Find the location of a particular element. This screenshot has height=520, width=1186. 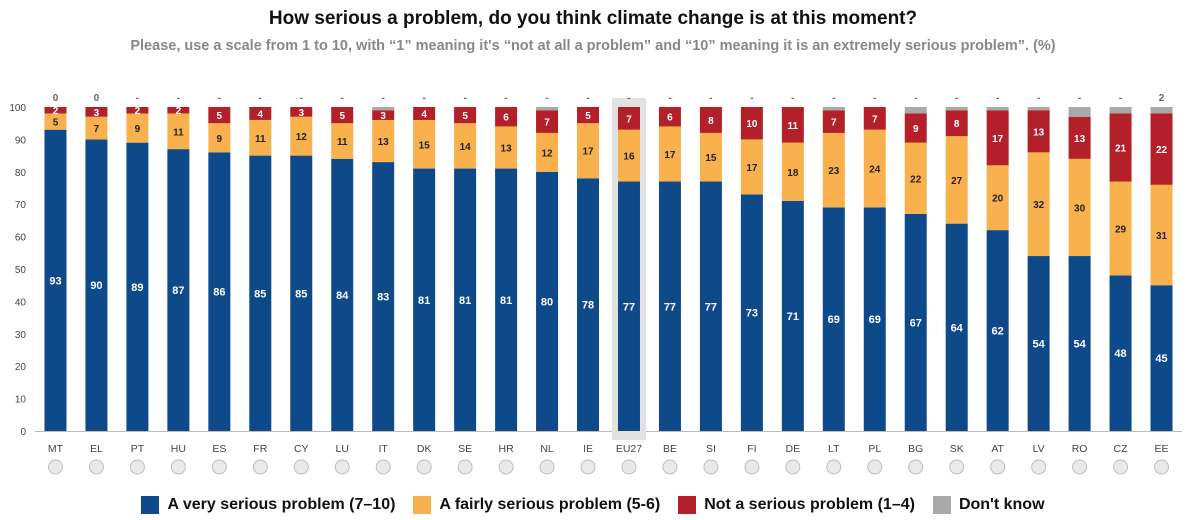

data-label: 71 is located at coordinates (793, 317).